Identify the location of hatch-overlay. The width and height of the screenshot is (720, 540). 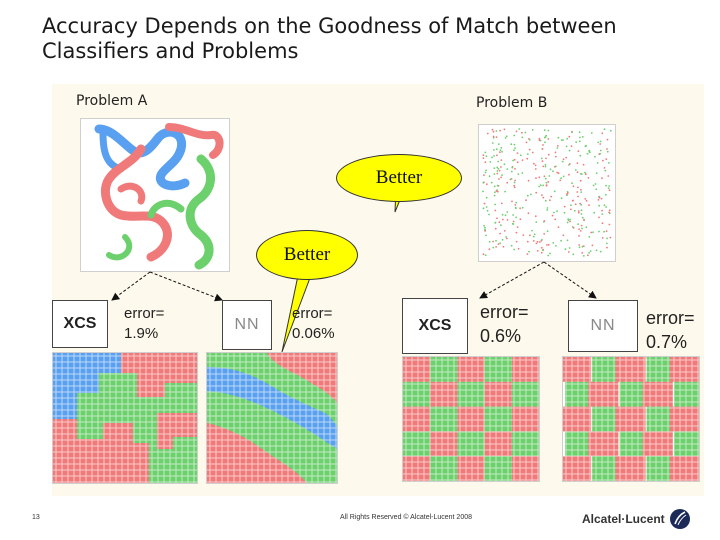
(471, 419).